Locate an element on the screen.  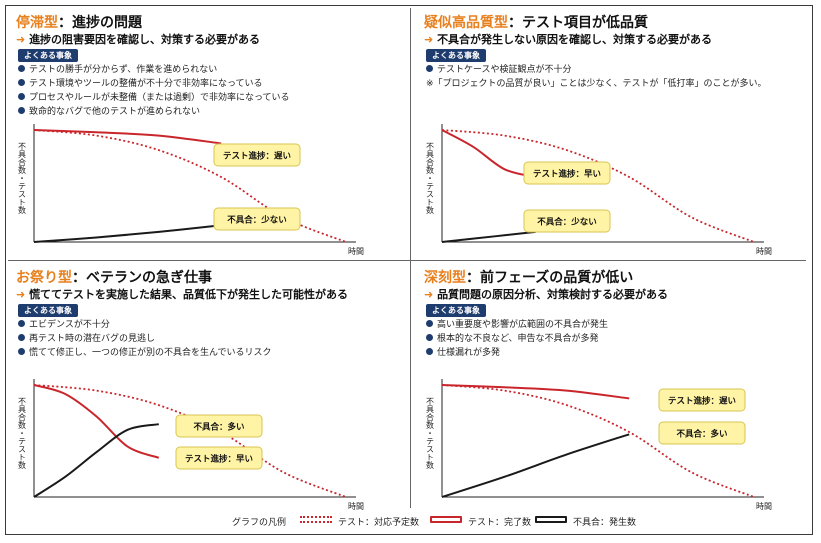
list-item: 根本的な不良など、申告な不具合が多発 is located at coordinates (517, 339).